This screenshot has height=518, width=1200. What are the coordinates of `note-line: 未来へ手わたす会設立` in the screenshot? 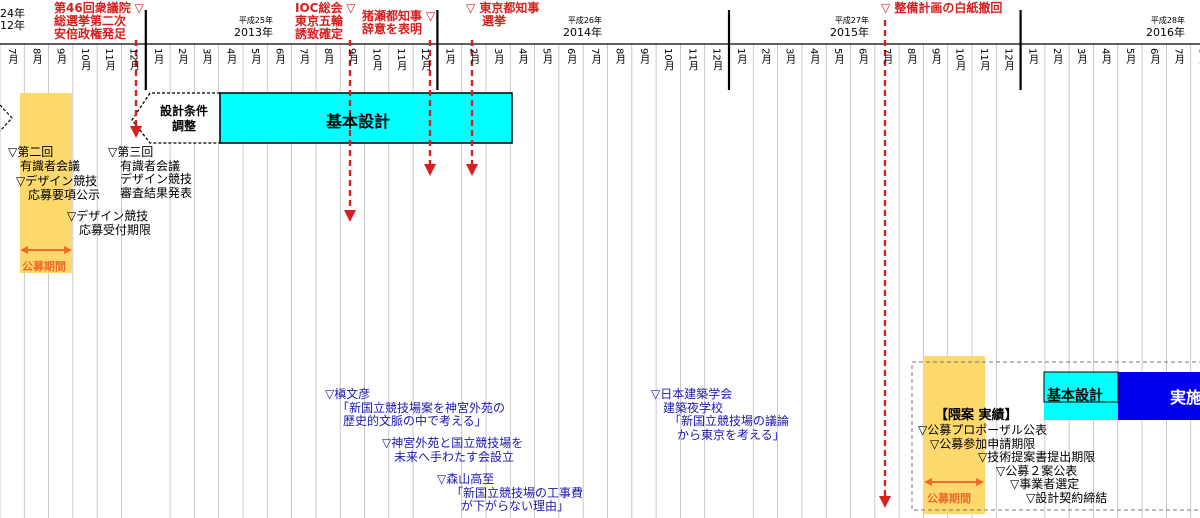 It's located at (454, 456).